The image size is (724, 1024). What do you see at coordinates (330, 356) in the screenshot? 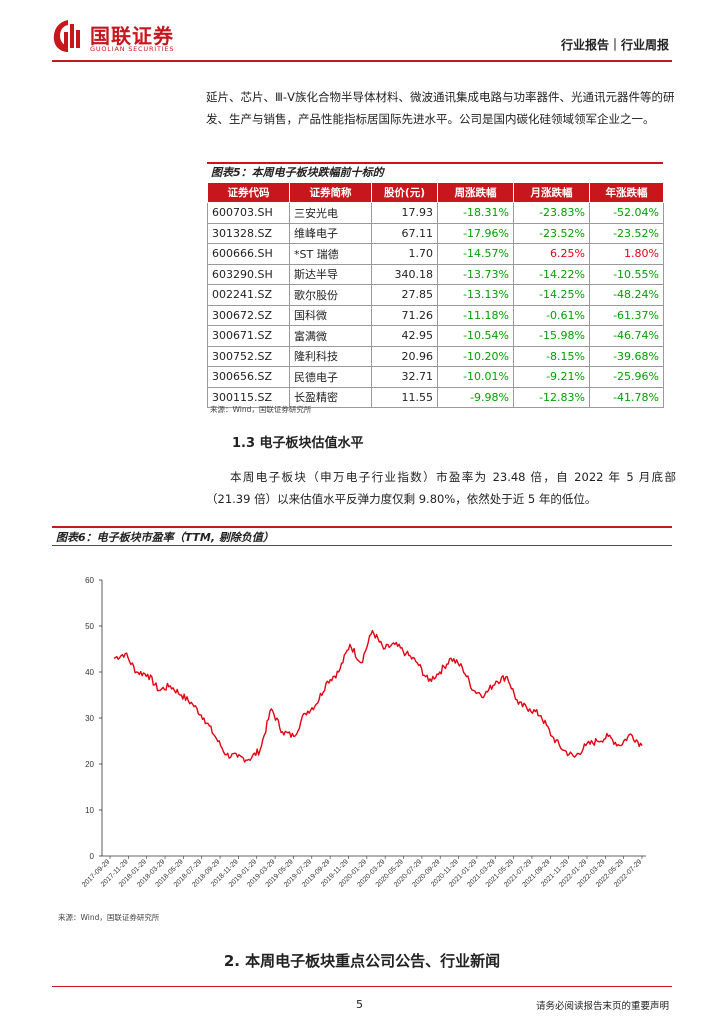
I see `cell-name: 隆利科技` at bounding box center [330, 356].